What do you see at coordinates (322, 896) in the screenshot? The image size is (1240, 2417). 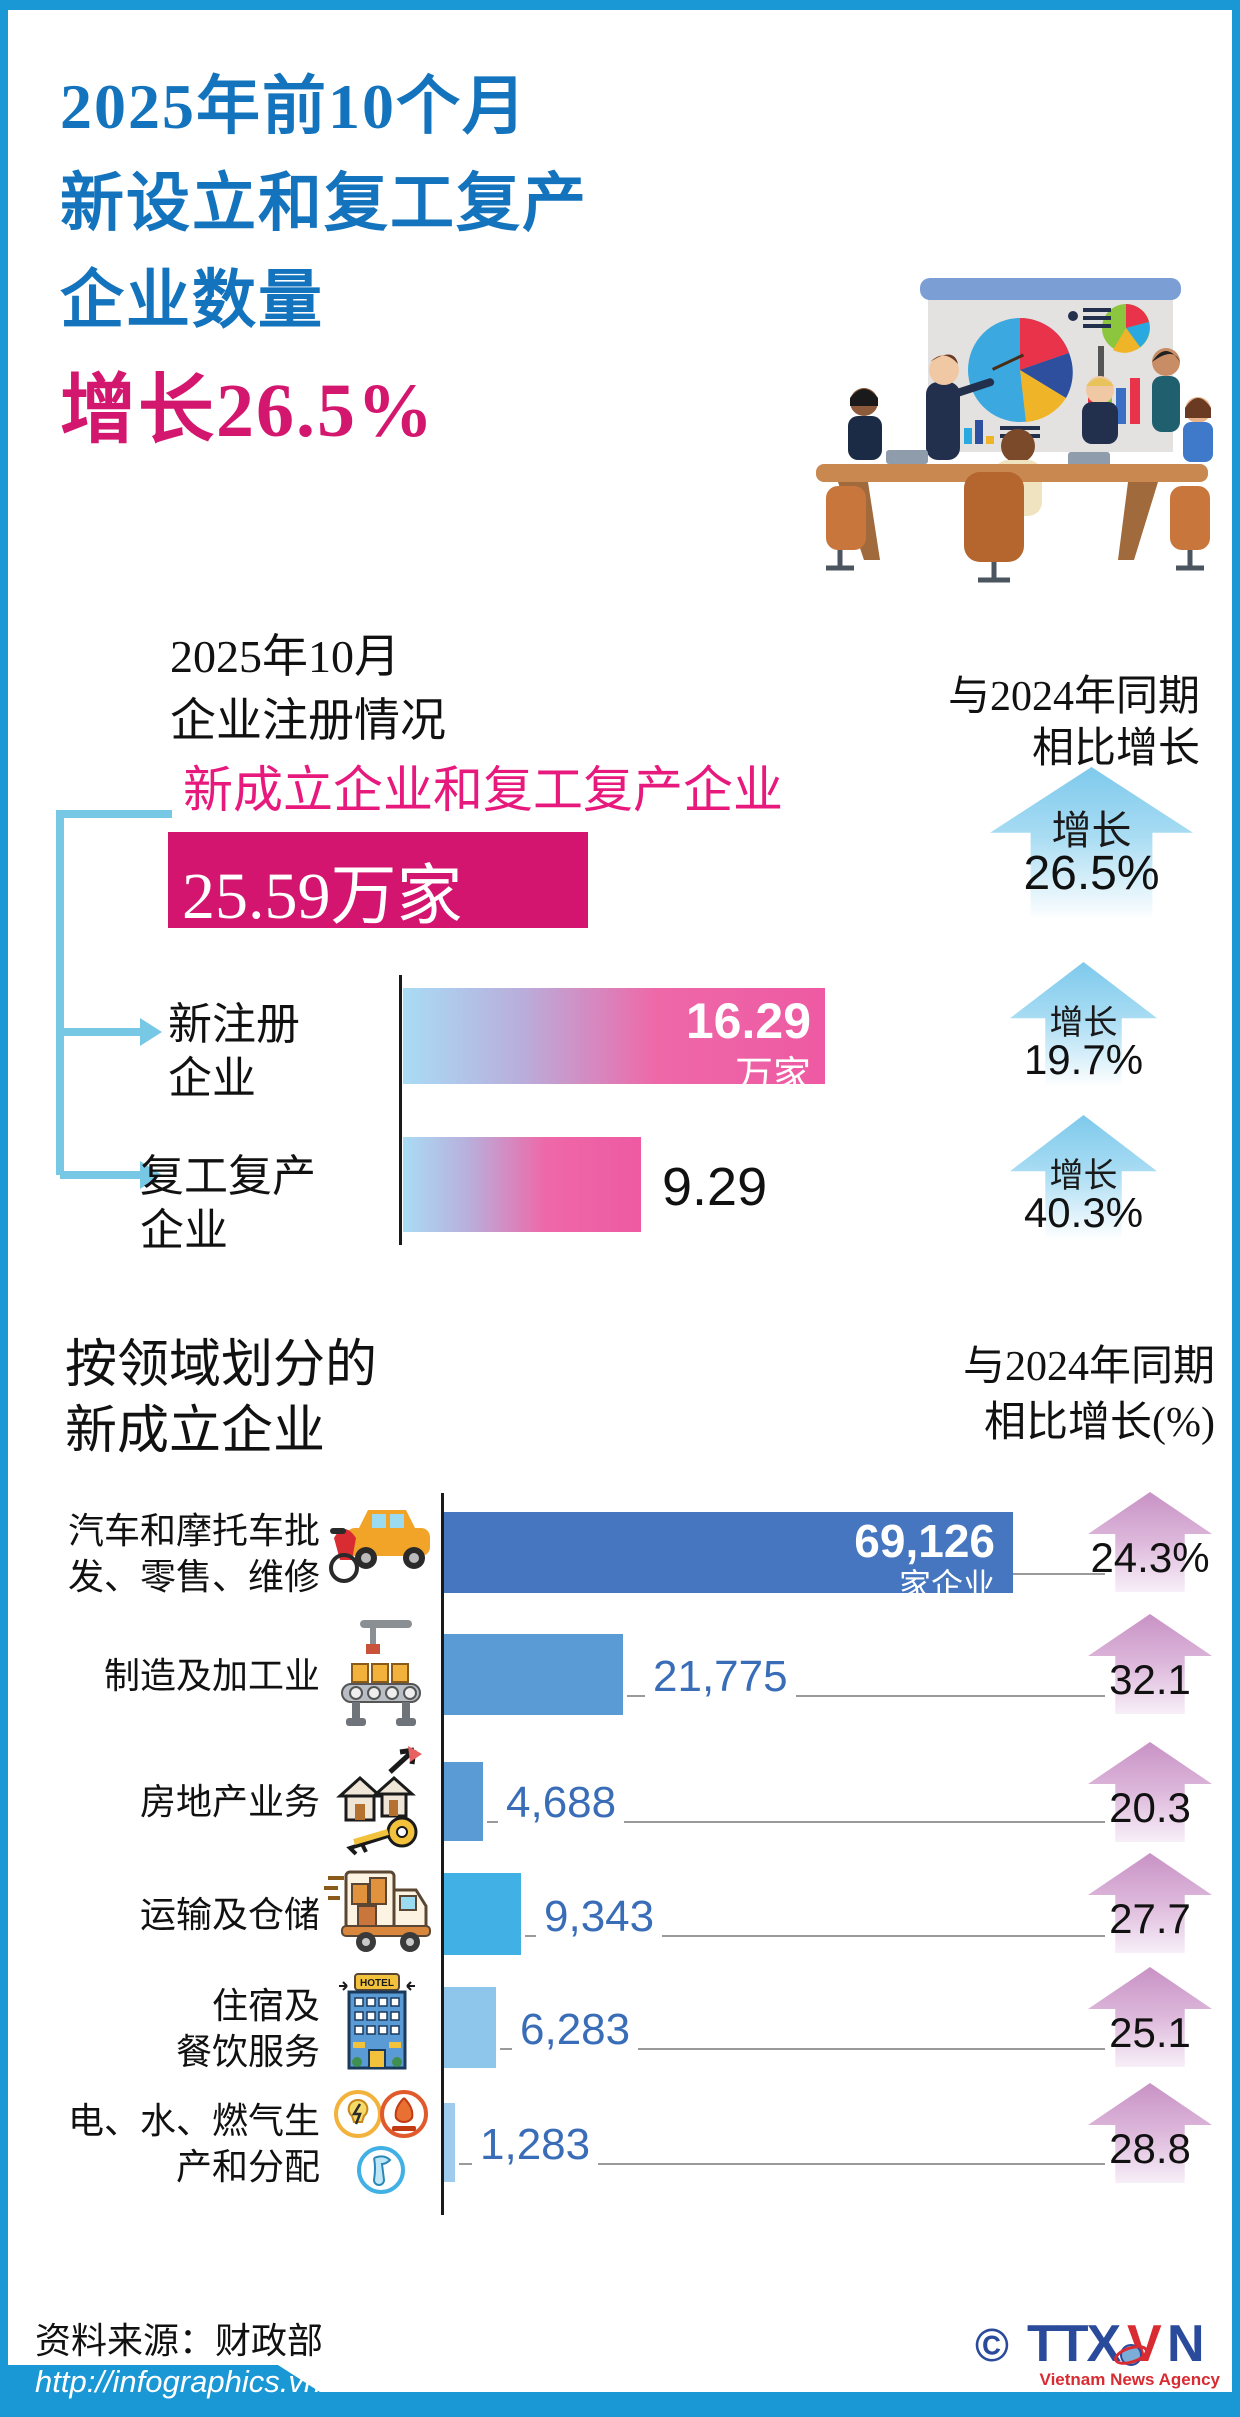 I see `total-value-text: 25.59万家` at bounding box center [322, 896].